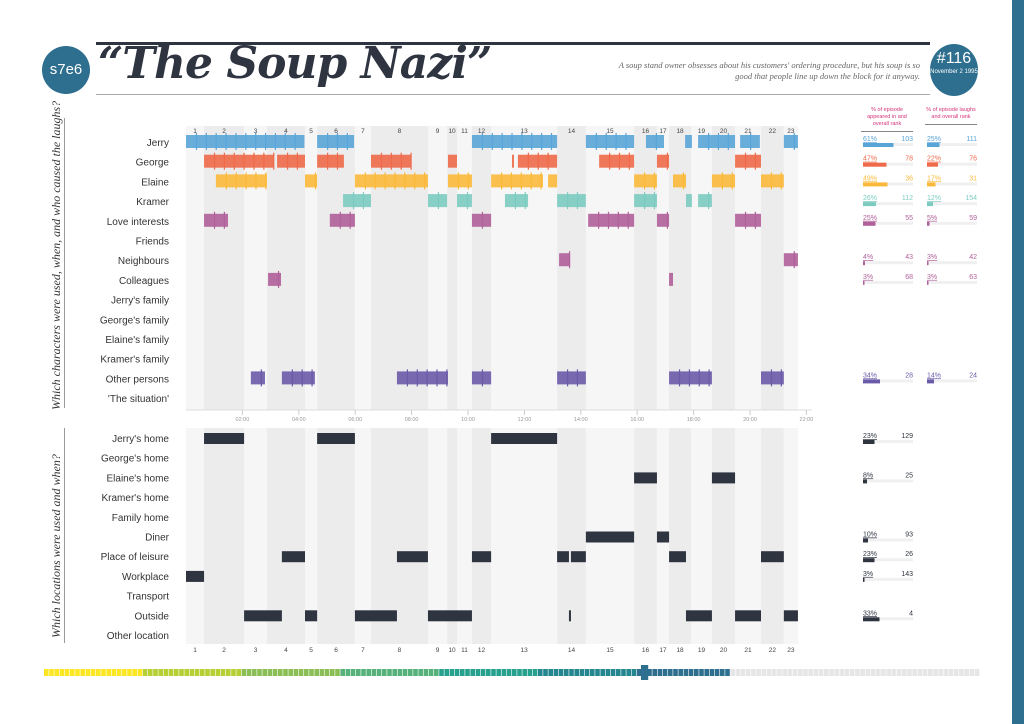 The width and height of the screenshot is (1024, 724). I want to click on appeared-rank: 103, so click(907, 139).